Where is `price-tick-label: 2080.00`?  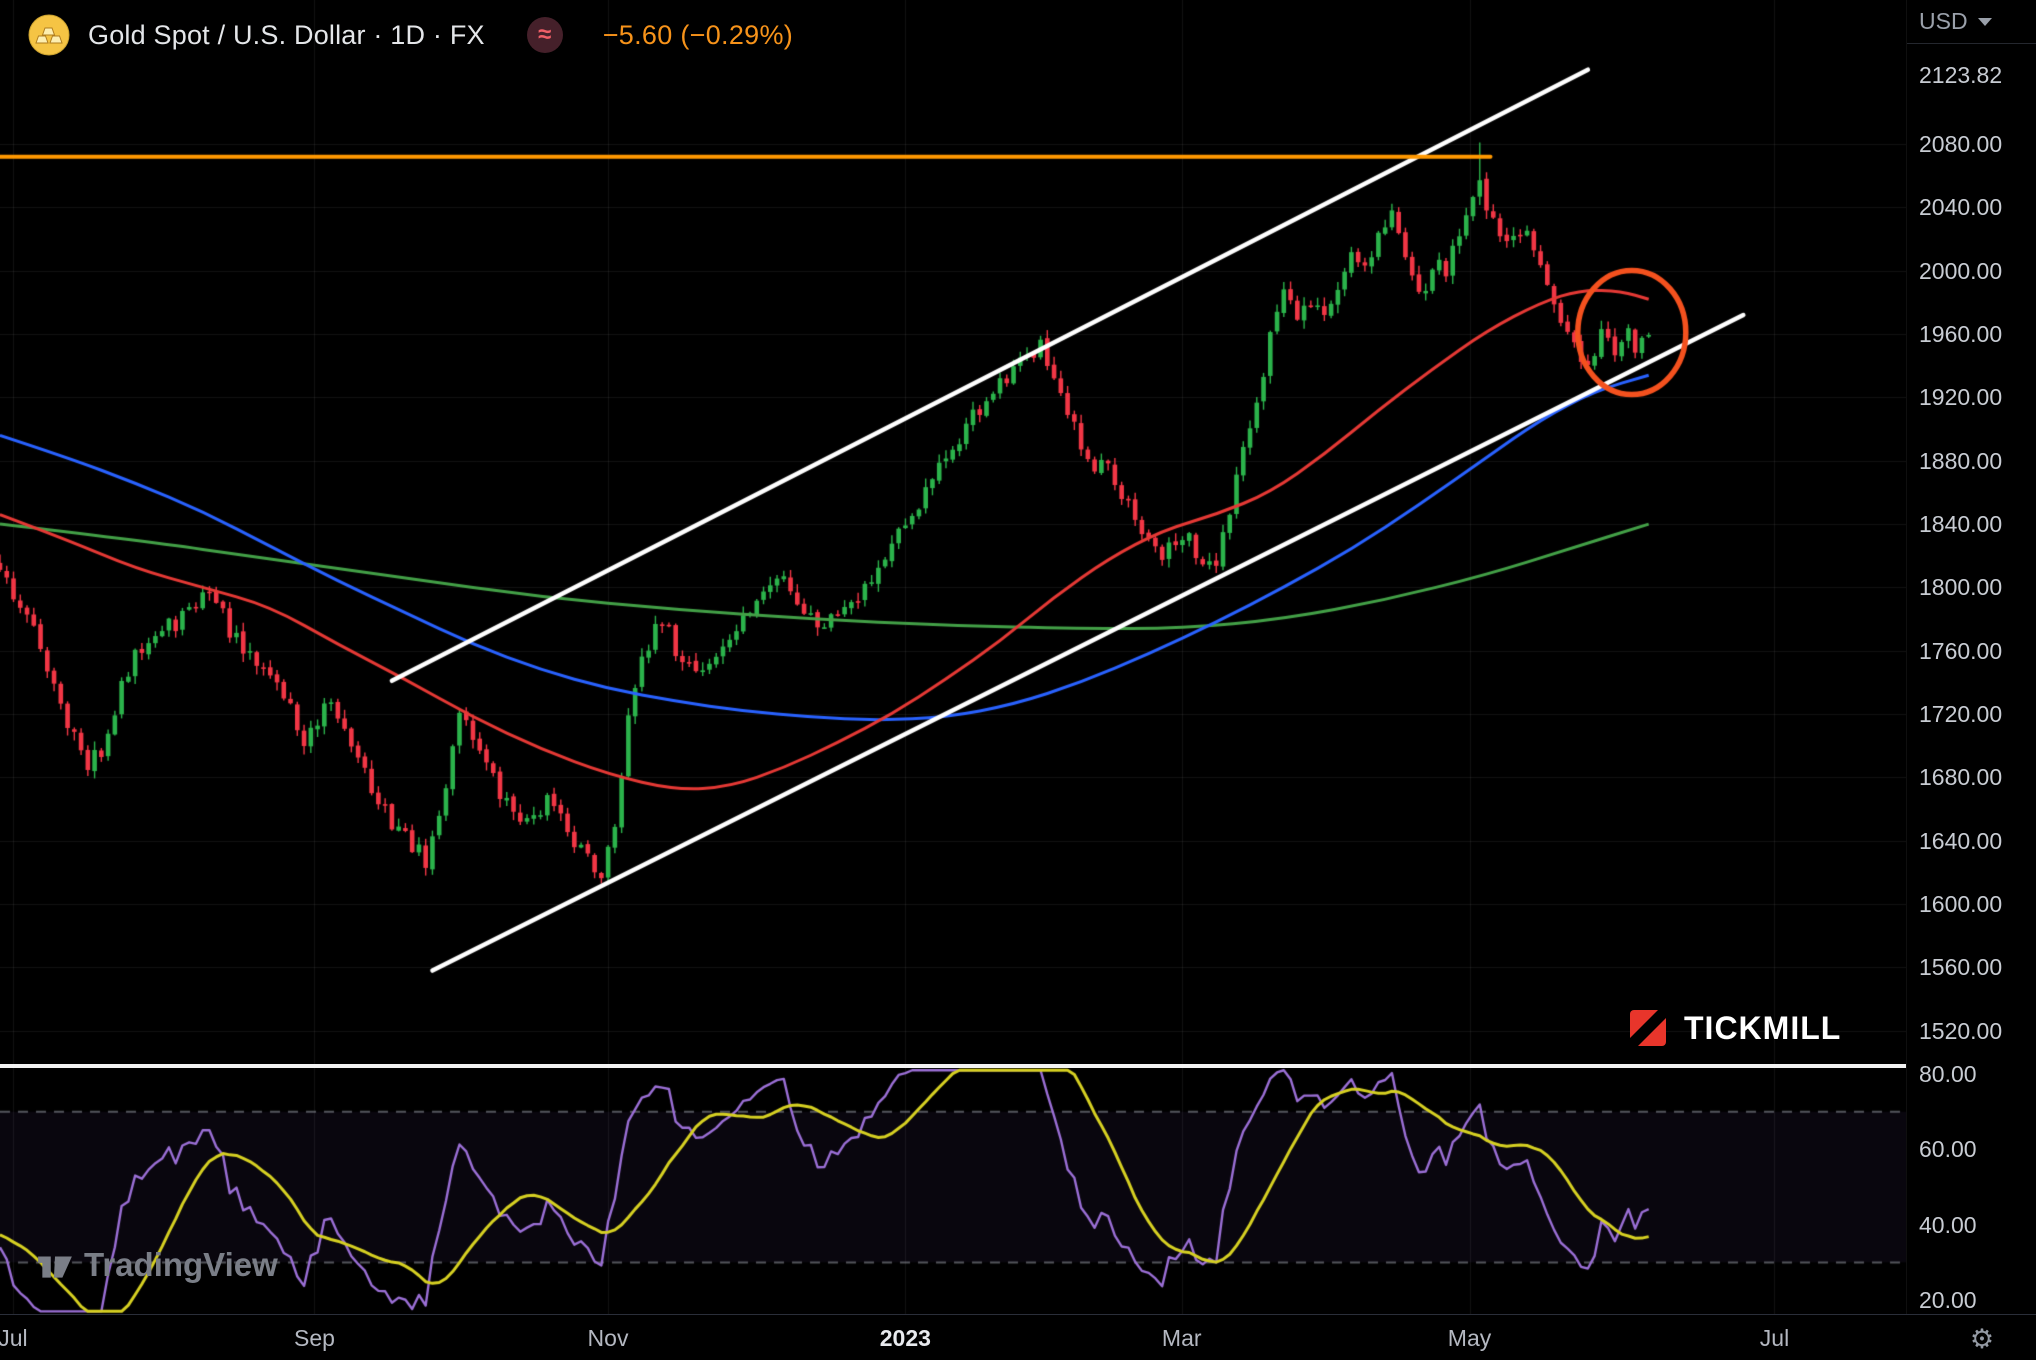
price-tick-label: 2080.00 is located at coordinates (1961, 144).